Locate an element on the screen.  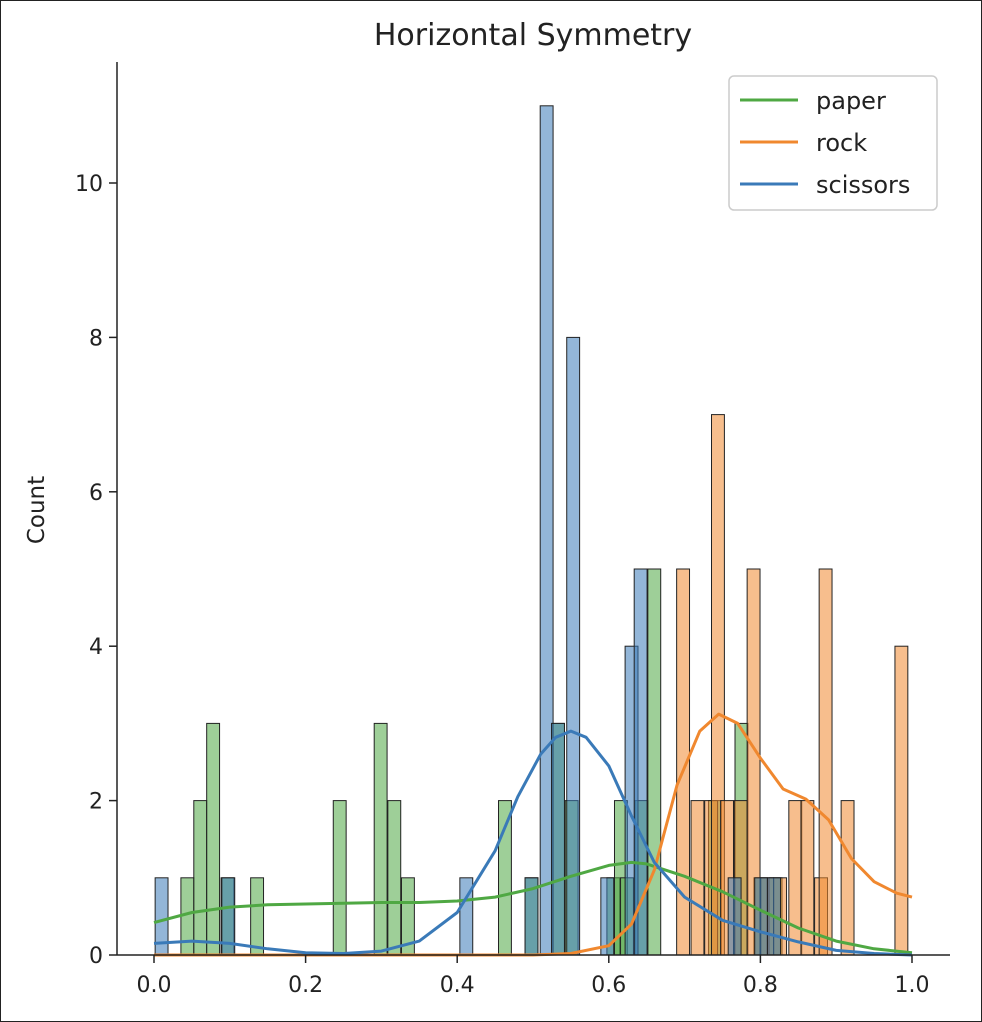
x-tick-label: 0.8 is located at coordinates (760, 985).